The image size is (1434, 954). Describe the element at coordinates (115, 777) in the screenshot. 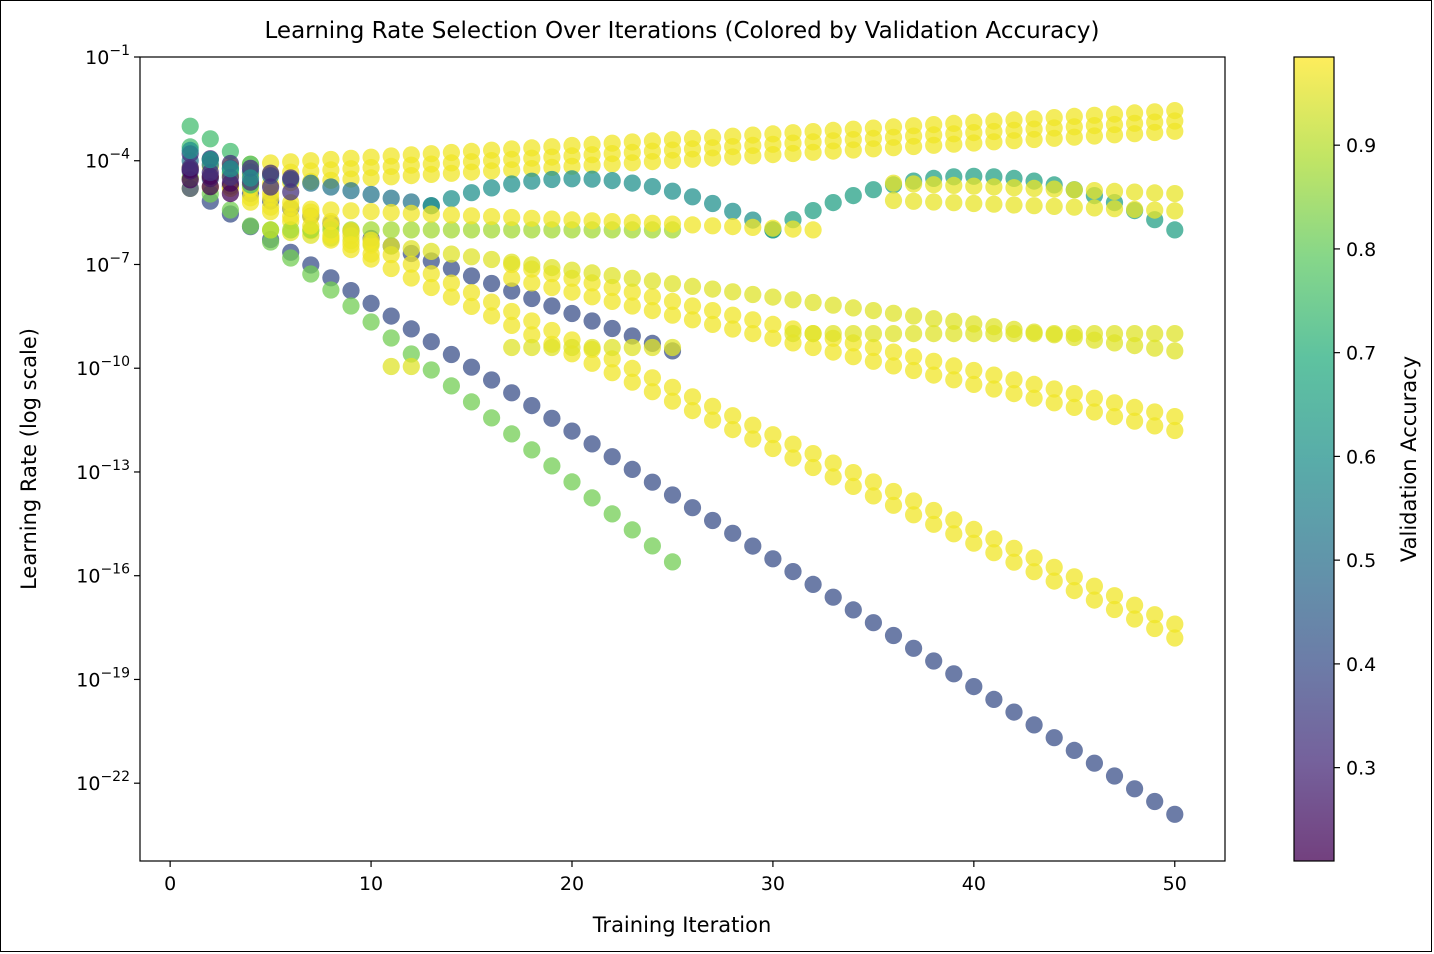

I see `y-tick-exponent: −22` at that location.